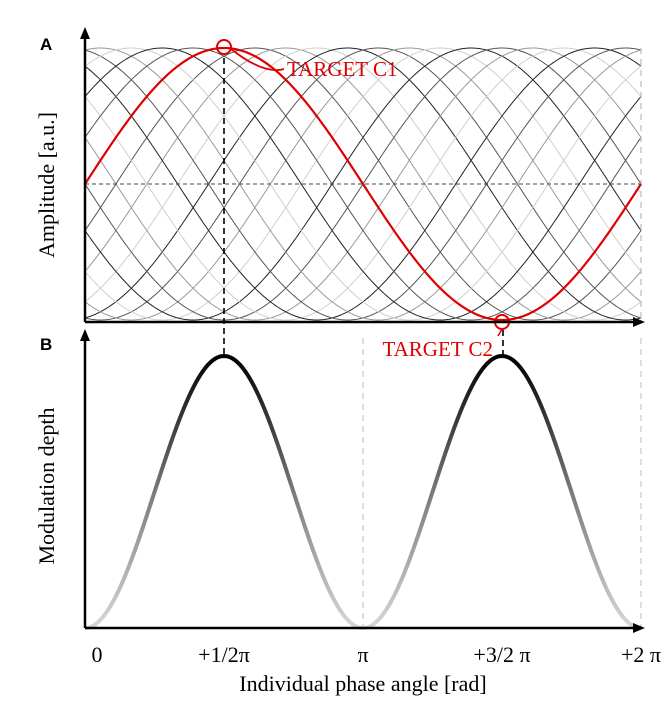 This screenshot has height=702, width=670. What do you see at coordinates (46, 185) in the screenshot?
I see `panel-a-y-label: Amplitude [a.u.]` at bounding box center [46, 185].